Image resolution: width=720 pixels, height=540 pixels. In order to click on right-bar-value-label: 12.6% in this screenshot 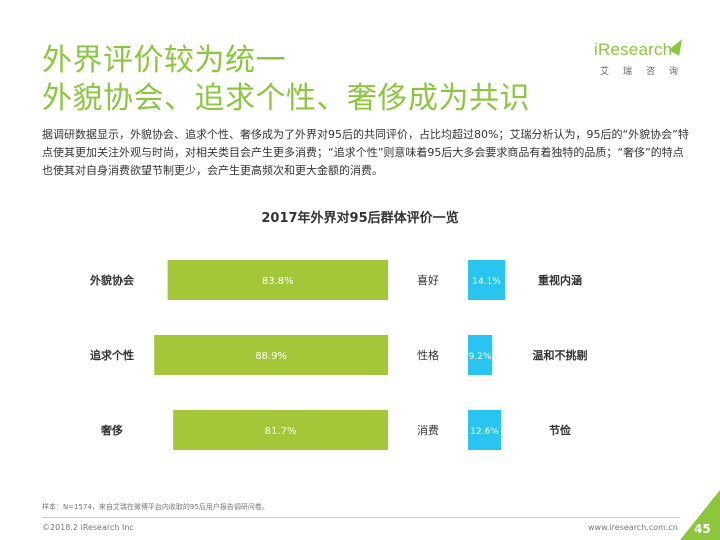, I will do `click(484, 432)`.